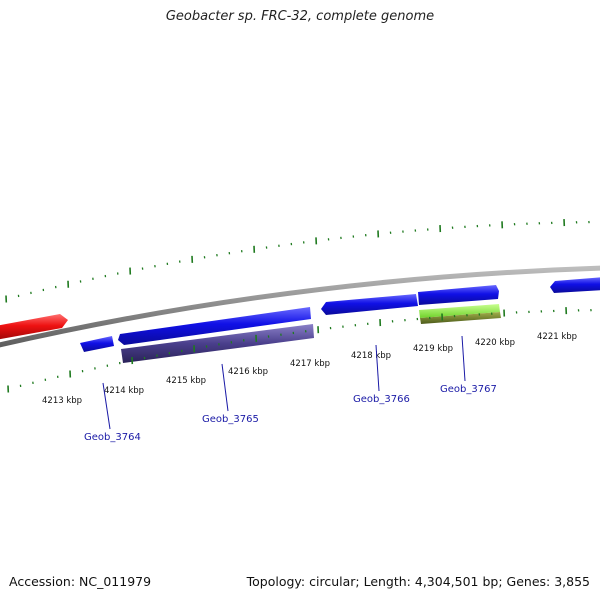 The height and width of the screenshot is (600, 600). What do you see at coordinates (80, 581) in the screenshot?
I see `accession-text: Accession: NC_011979` at bounding box center [80, 581].